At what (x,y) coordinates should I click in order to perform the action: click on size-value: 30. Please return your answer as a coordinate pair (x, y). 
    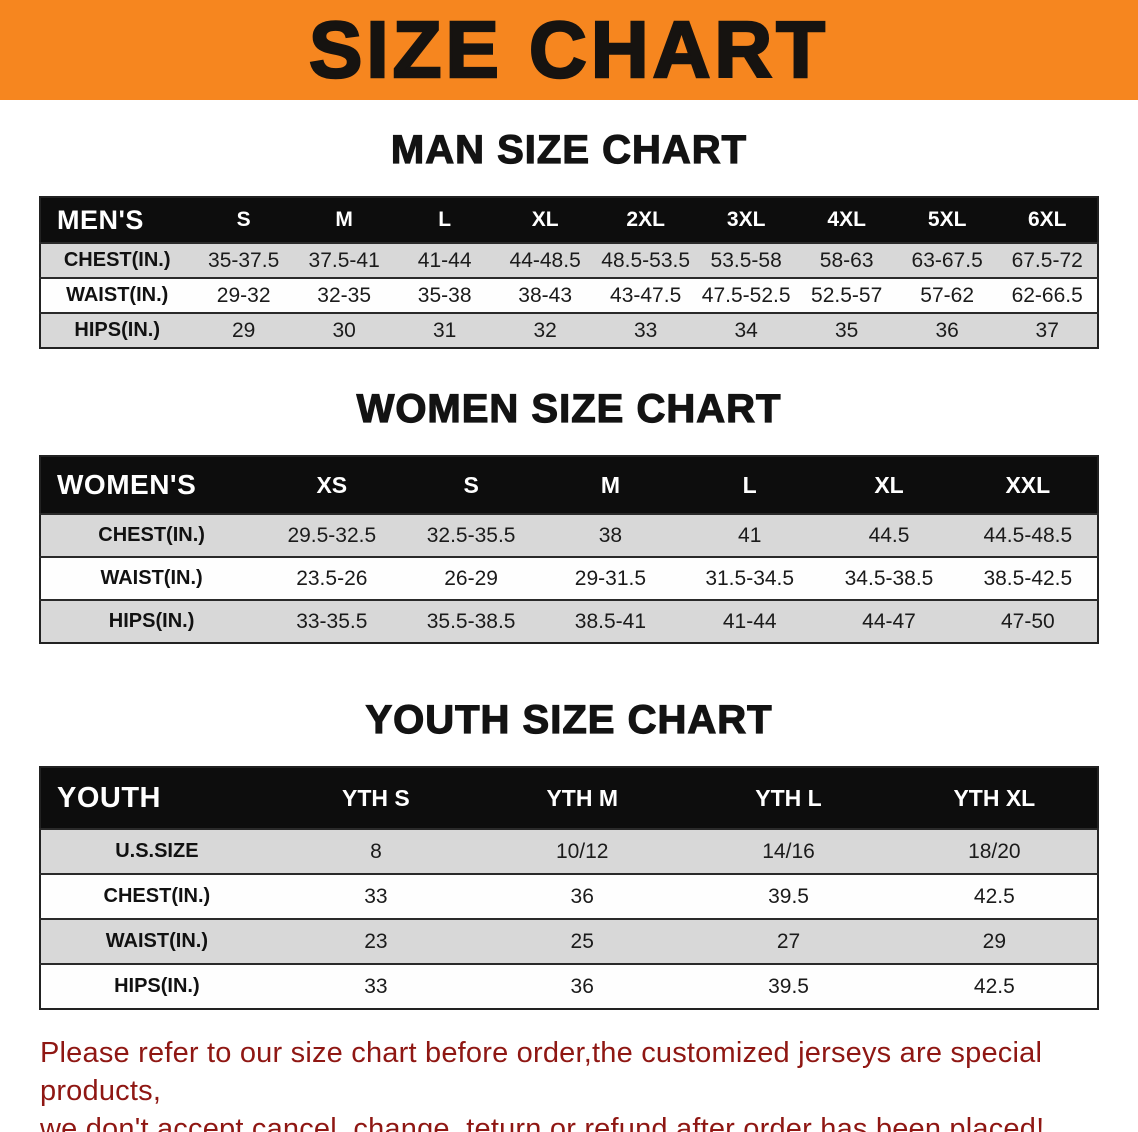
    Looking at the image, I should click on (344, 330).